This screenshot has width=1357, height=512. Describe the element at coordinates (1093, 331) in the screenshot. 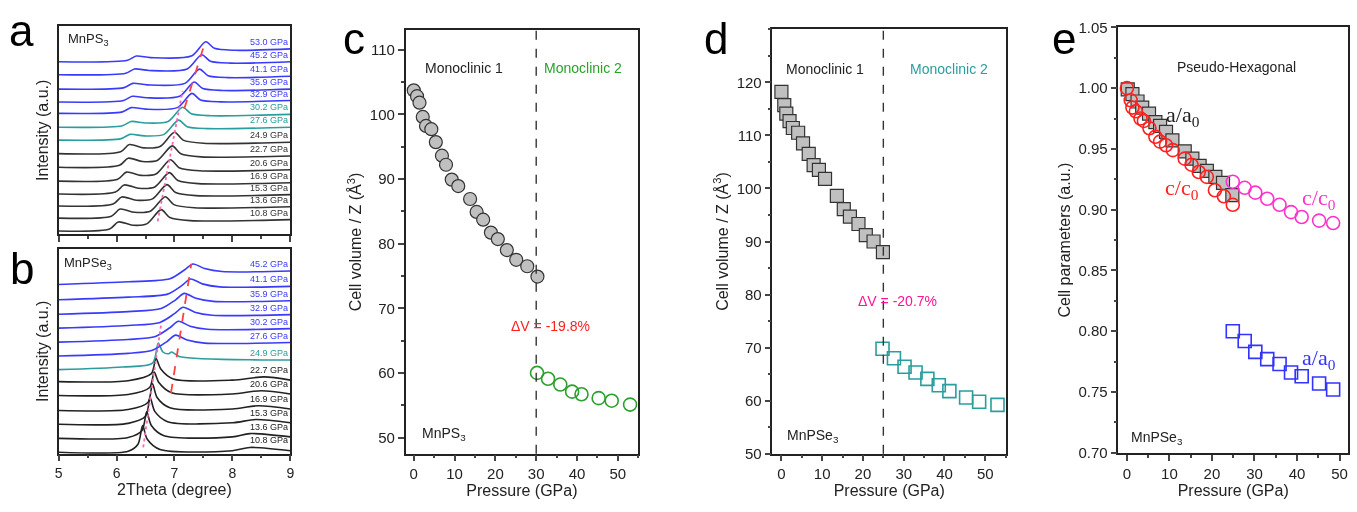

I see `y-tick-label: 0.80` at that location.